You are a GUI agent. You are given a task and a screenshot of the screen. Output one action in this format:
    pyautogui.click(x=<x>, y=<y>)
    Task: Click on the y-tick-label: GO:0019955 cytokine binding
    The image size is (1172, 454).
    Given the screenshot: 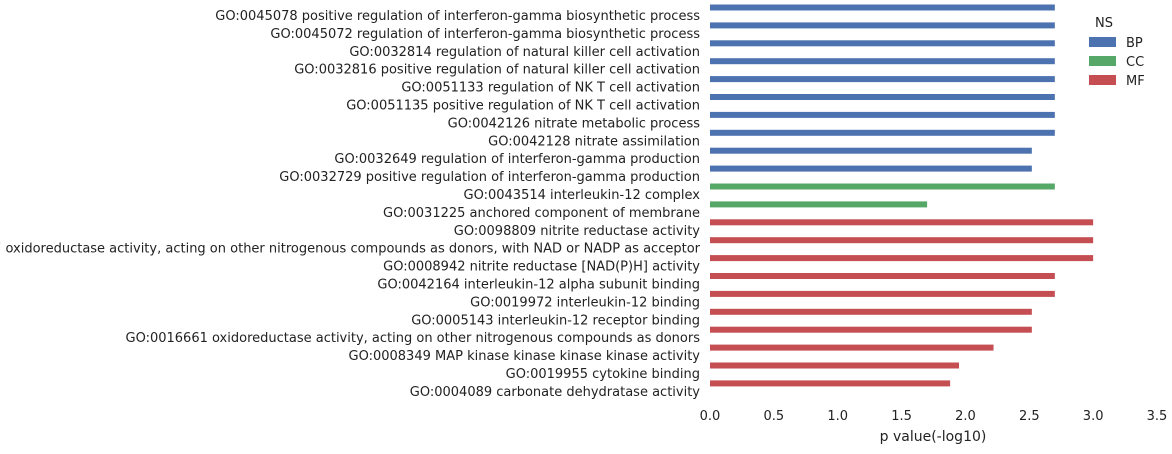 What is the action you would take?
    pyautogui.click(x=603, y=374)
    